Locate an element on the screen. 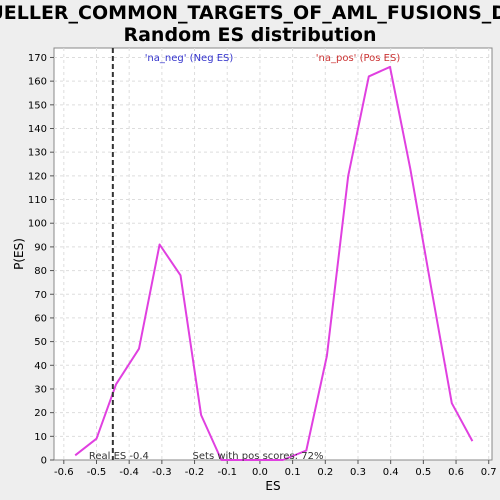 The height and width of the screenshot is (500, 500). x-tick-label: 0.7 is located at coordinates (489, 472).